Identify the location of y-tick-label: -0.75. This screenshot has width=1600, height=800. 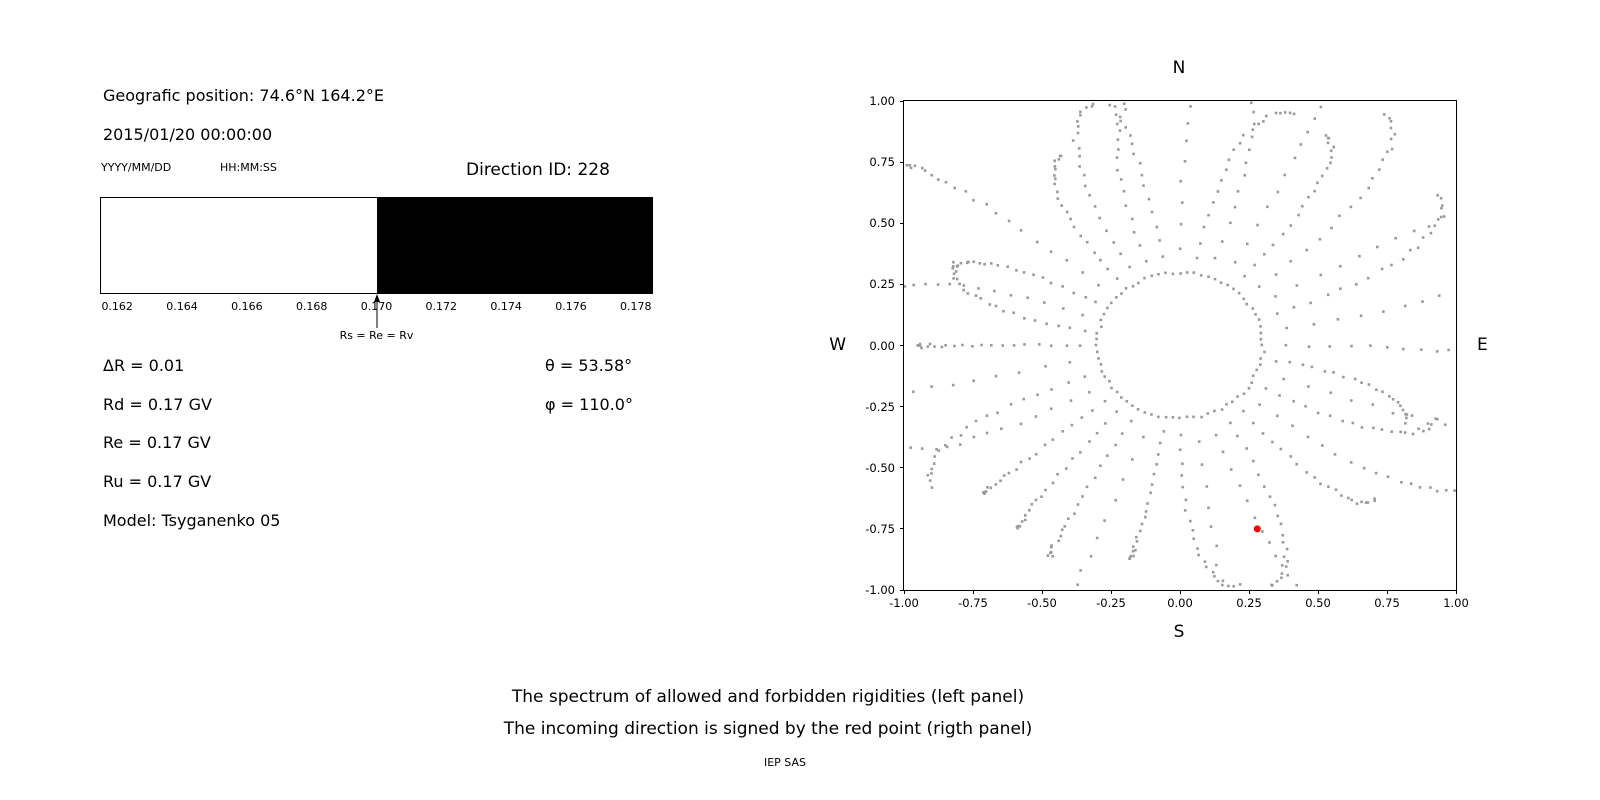
(880, 528).